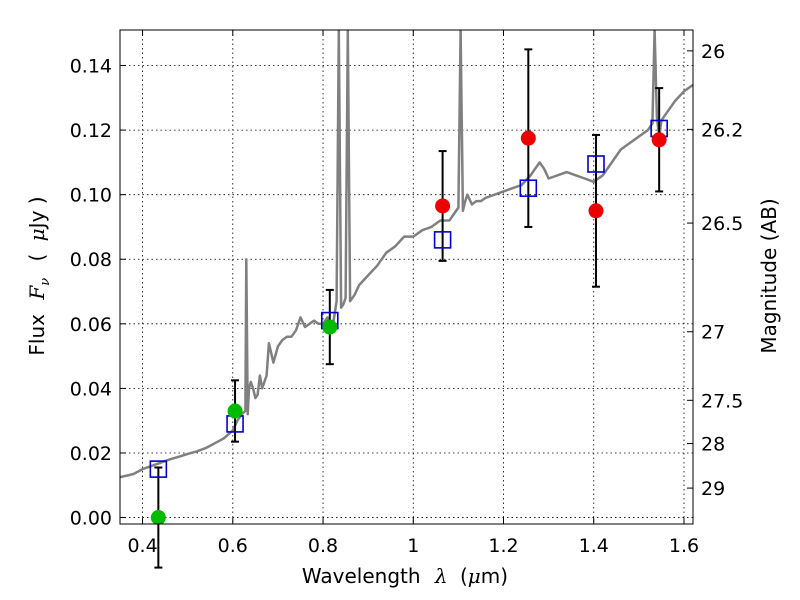 The image size is (800, 600). What do you see at coordinates (713, 489) in the screenshot?
I see `y2-tick-label: 29` at bounding box center [713, 489].